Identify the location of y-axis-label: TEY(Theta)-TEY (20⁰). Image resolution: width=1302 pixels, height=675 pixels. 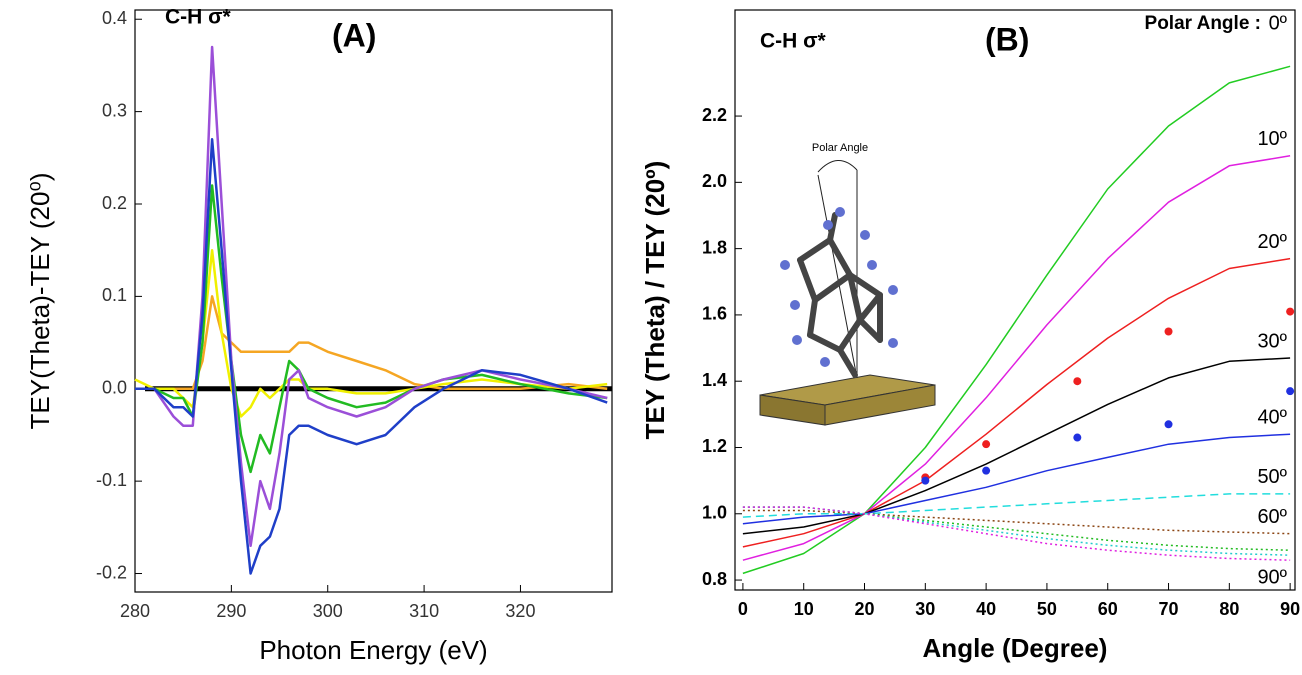
(40, 300).